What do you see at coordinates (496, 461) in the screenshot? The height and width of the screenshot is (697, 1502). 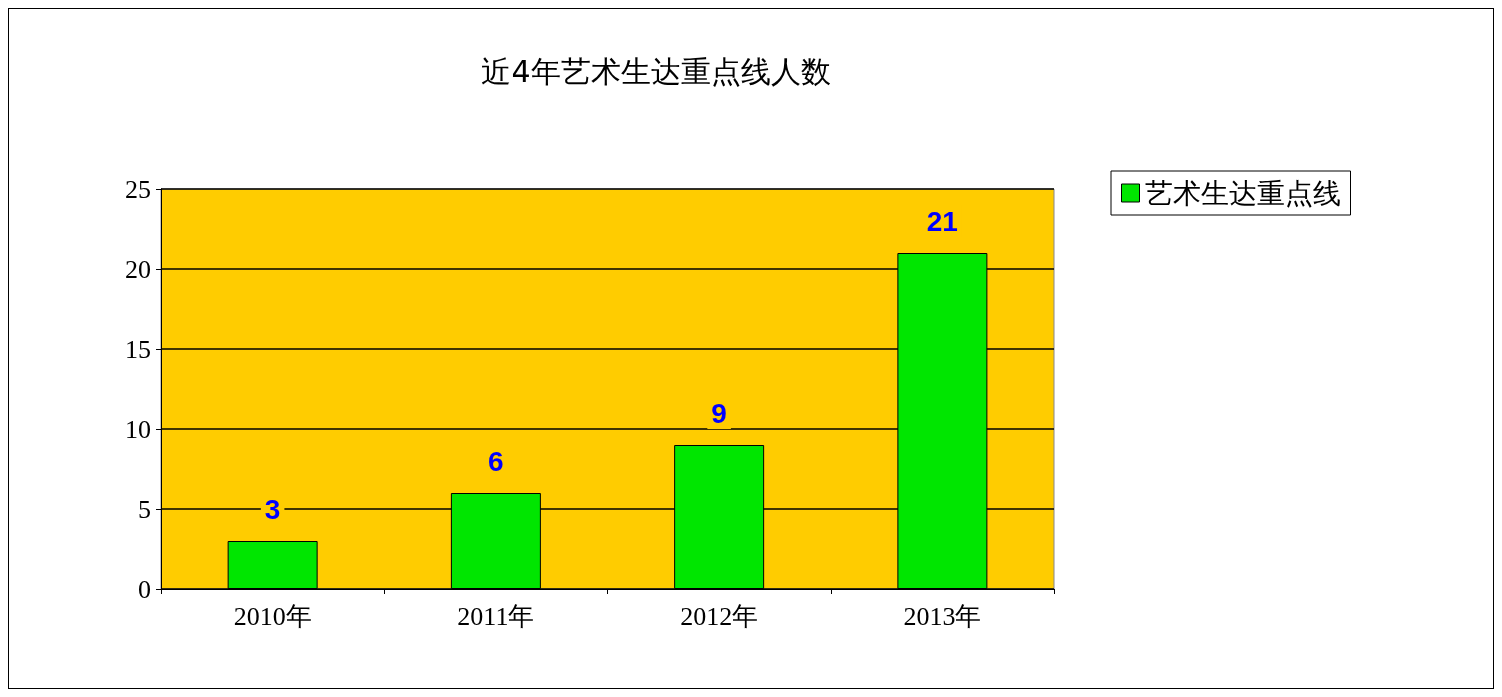 I see `data-label: 6` at bounding box center [496, 461].